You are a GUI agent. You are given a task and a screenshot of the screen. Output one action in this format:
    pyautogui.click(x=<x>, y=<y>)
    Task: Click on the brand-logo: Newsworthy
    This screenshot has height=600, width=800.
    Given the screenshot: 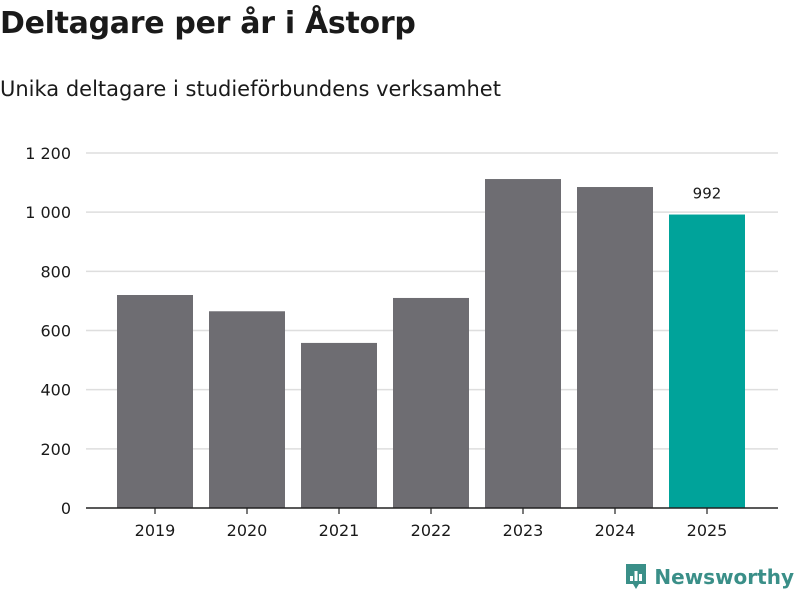 What is the action you would take?
    pyautogui.click(x=709, y=577)
    